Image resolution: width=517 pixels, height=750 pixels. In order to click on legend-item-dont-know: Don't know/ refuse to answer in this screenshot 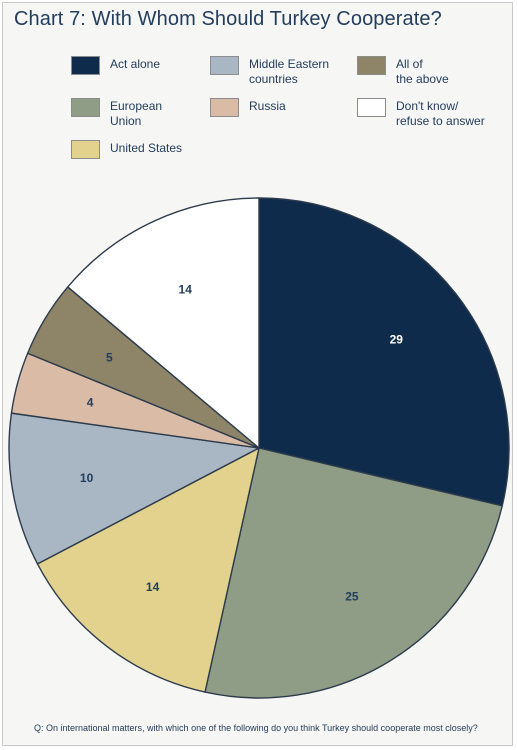, I will do `click(421, 113)`.